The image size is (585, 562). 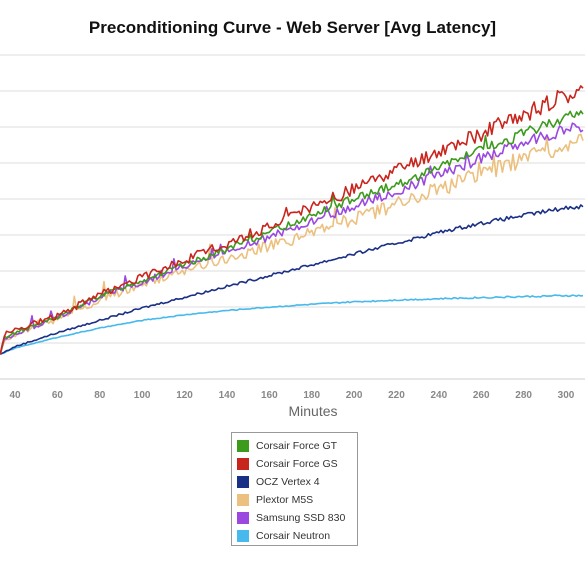 I want to click on x-tick-label: 240, so click(x=439, y=395).